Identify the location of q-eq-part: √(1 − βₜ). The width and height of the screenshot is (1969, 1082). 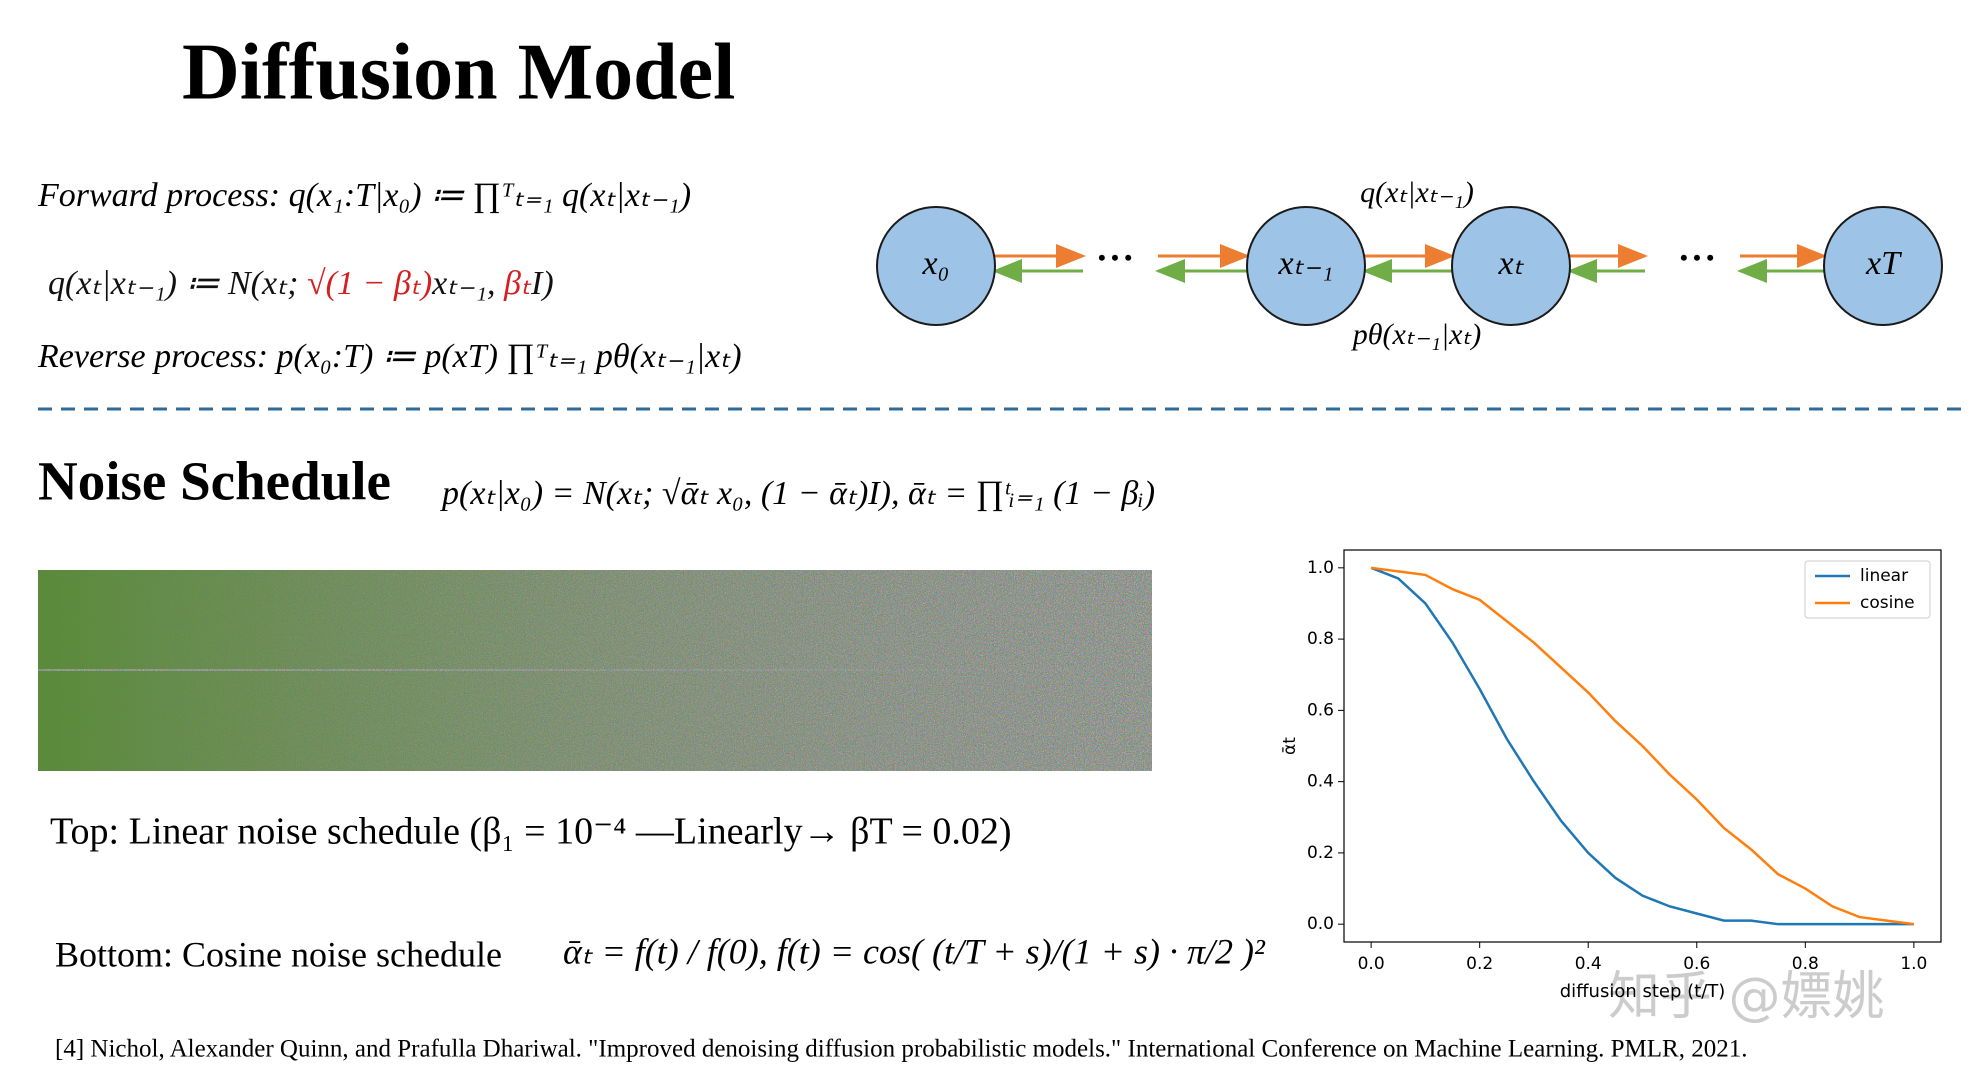
(369, 283).